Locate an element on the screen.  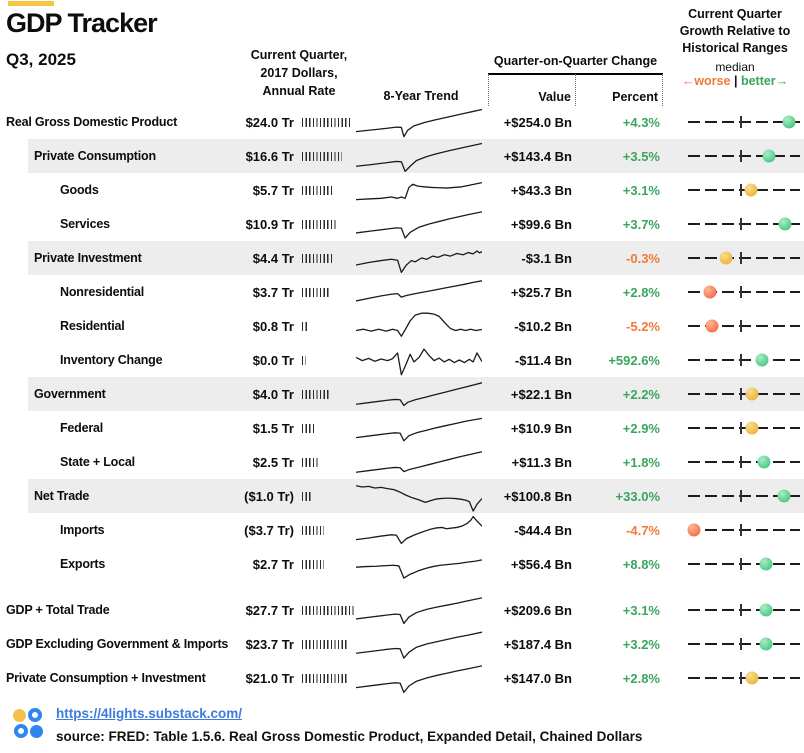
qoq-value: -$44.4 Bn is located at coordinates (543, 530).